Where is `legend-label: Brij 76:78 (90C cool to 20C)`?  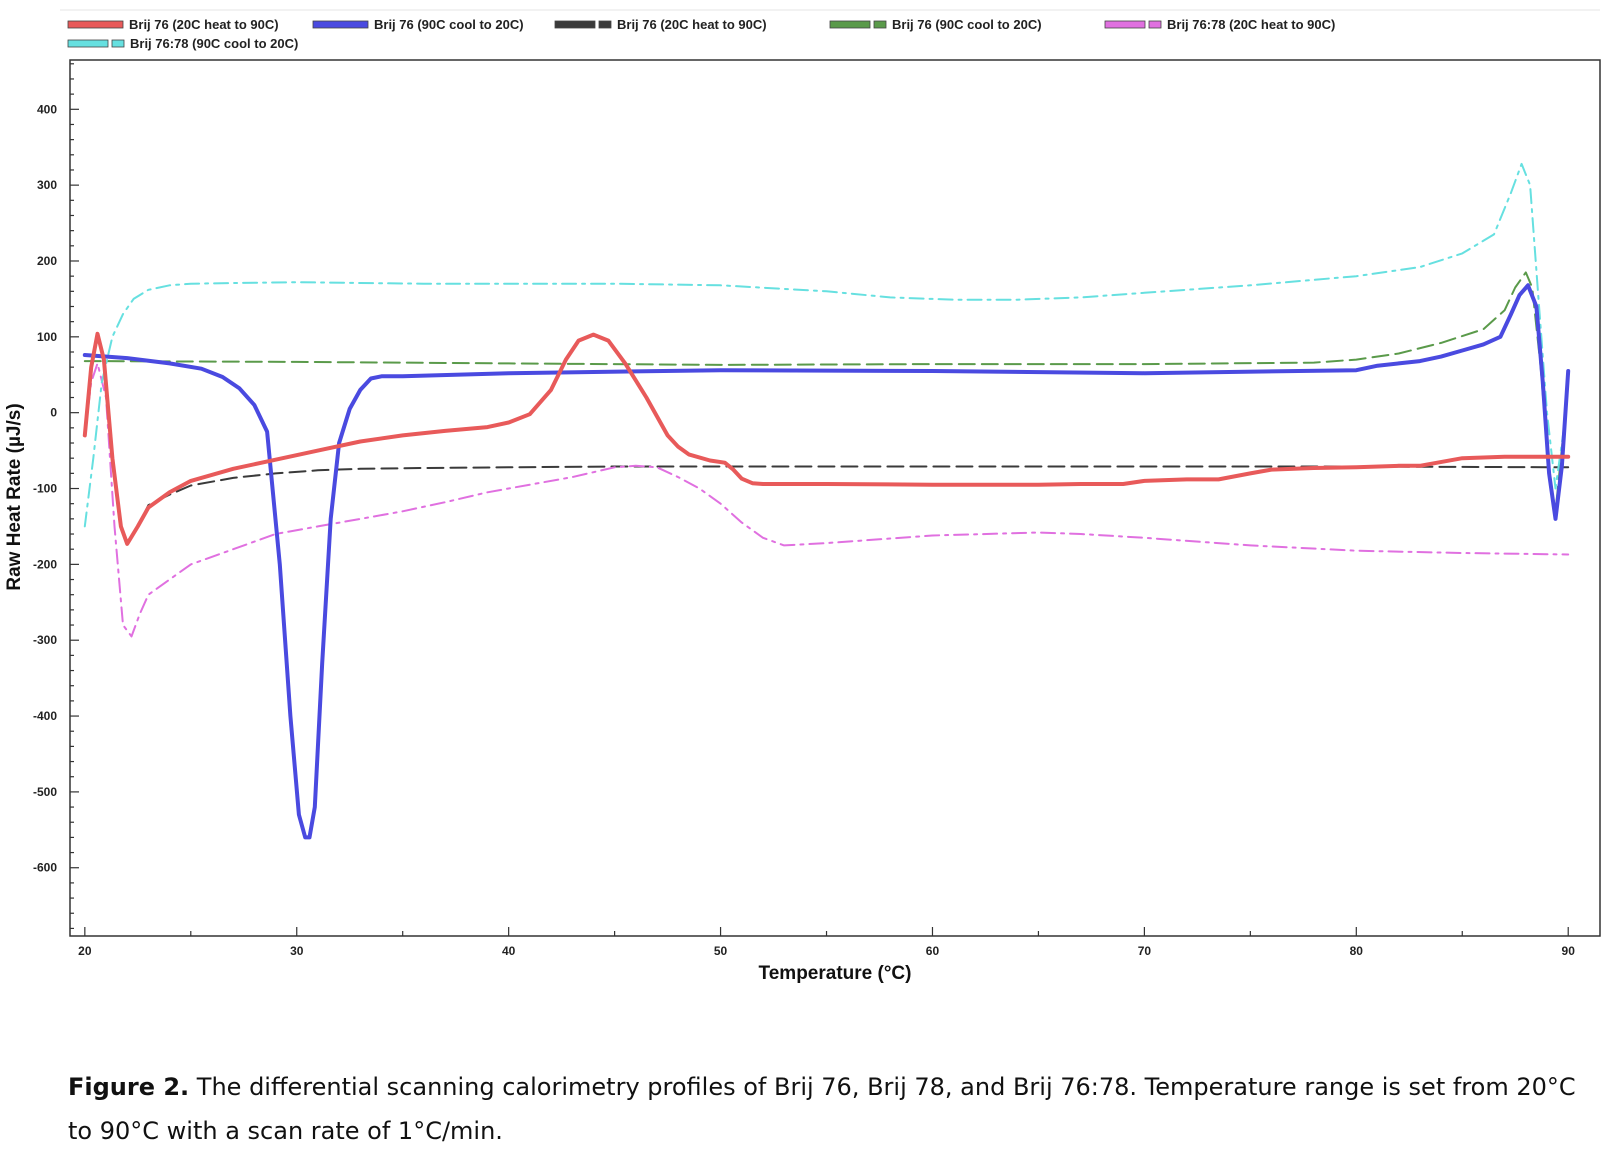
legend-label: Brij 76:78 (90C cool to 20C) is located at coordinates (214, 43).